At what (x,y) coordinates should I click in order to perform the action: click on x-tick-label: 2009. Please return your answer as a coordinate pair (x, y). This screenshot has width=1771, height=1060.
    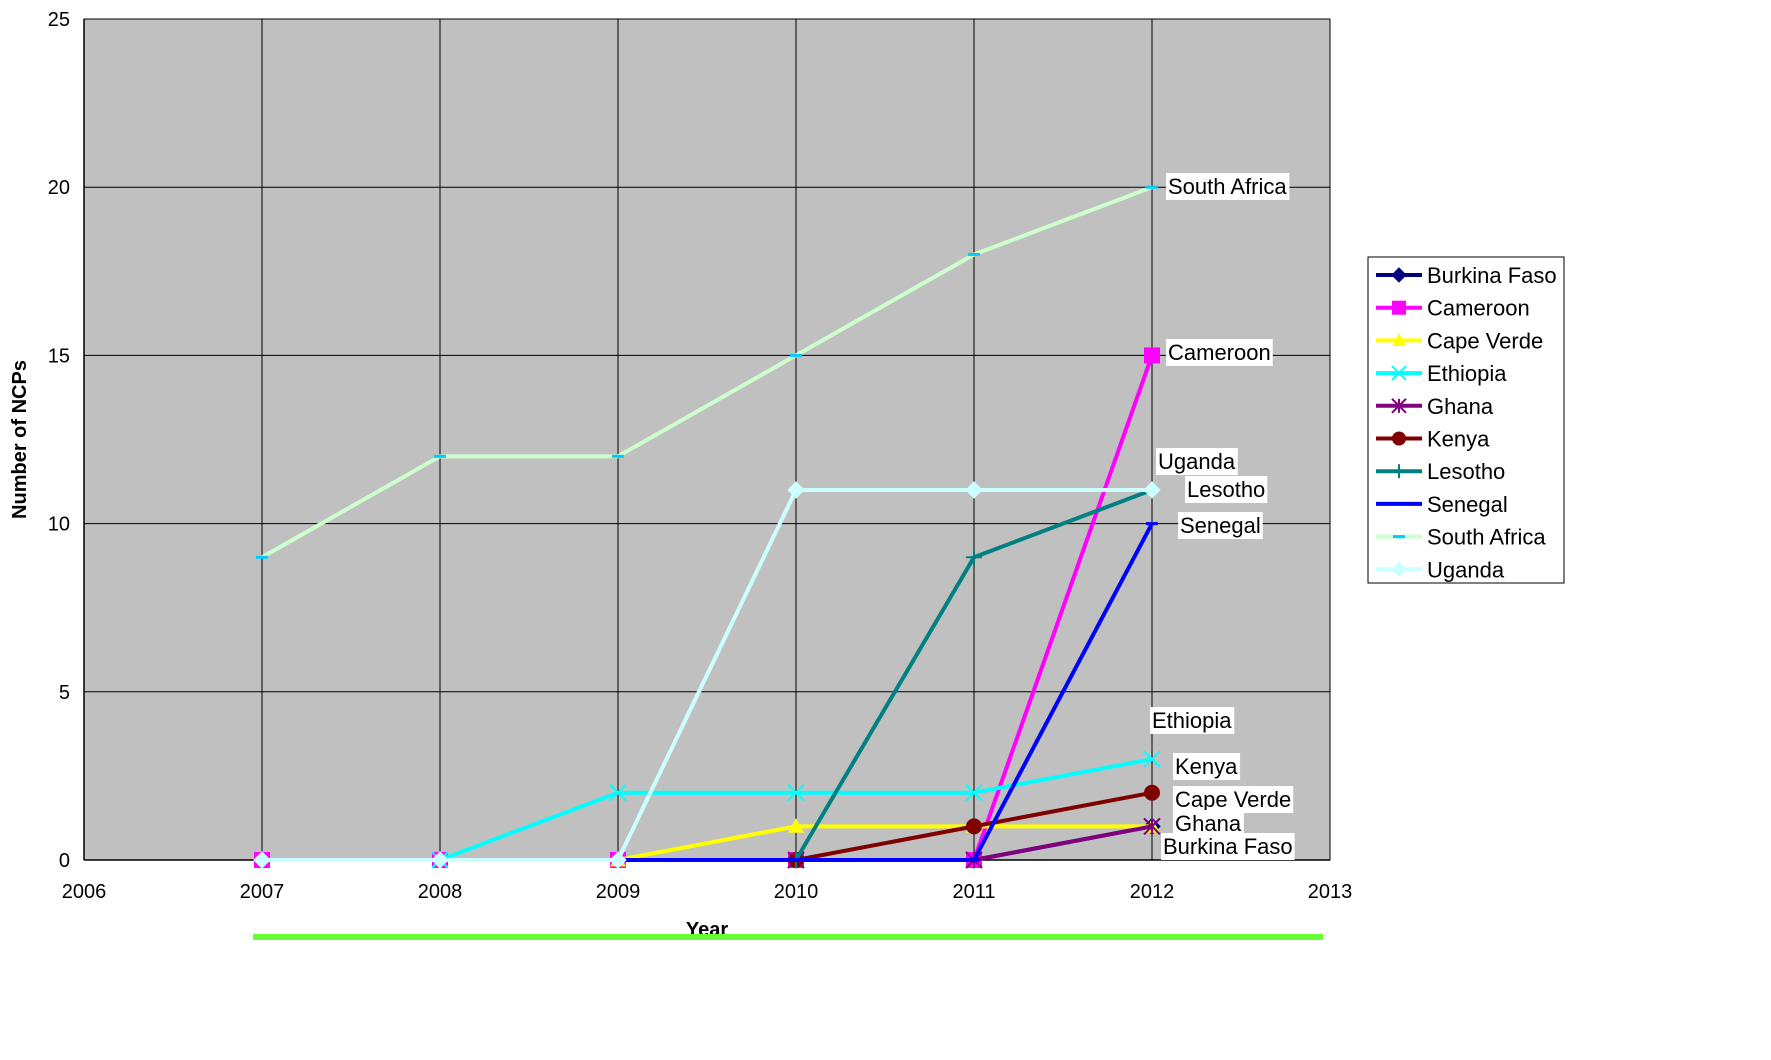
    Looking at the image, I should click on (618, 892).